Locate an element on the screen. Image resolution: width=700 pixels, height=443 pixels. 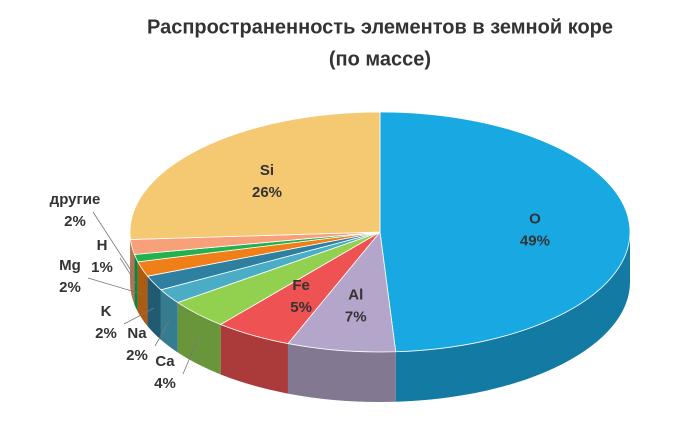
slice-label: Si is located at coordinates (267, 170).